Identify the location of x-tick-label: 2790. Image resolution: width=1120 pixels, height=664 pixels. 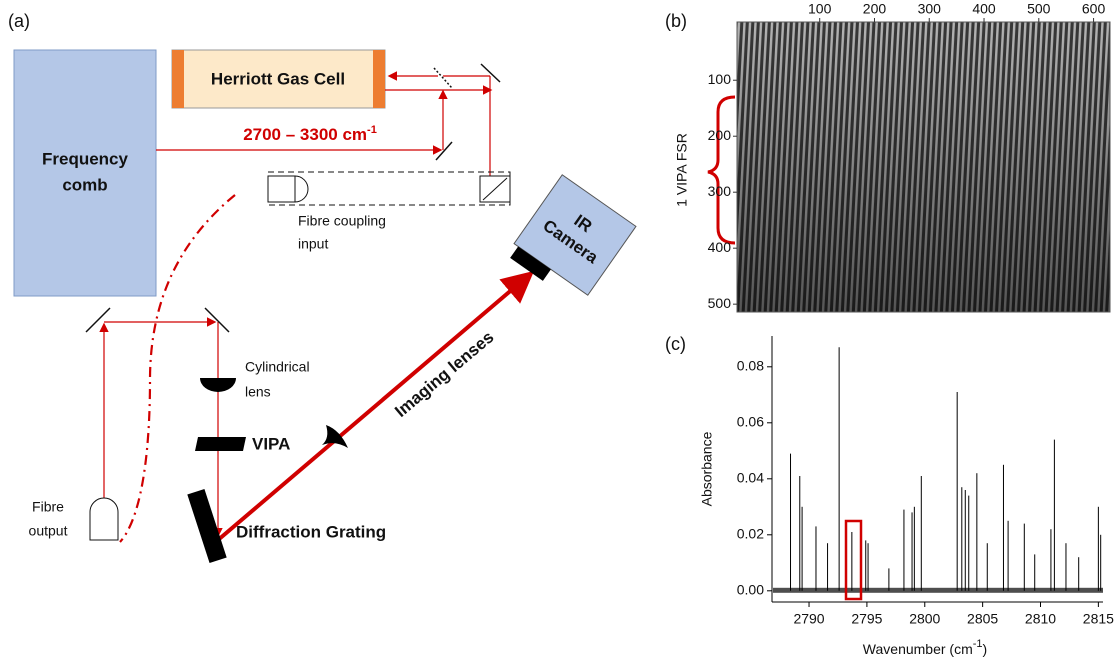
(808, 619).